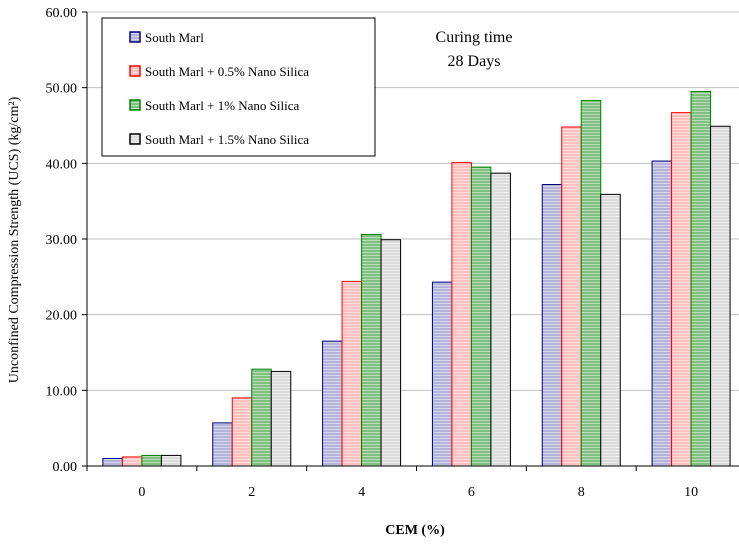 This screenshot has width=739, height=552. Describe the element at coordinates (62, 13) in the screenshot. I see `y-tick-label: 60.00` at that location.